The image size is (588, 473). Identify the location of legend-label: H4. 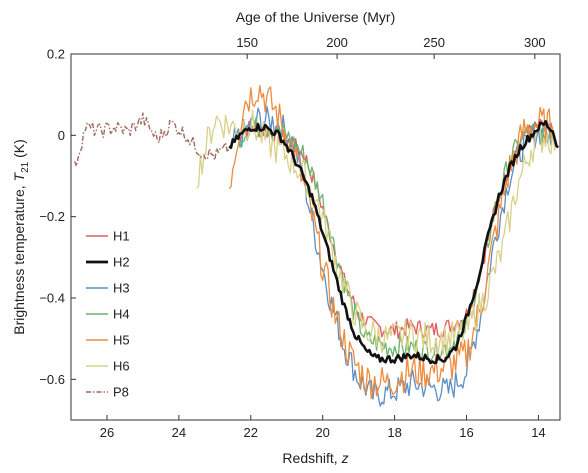
(121, 314).